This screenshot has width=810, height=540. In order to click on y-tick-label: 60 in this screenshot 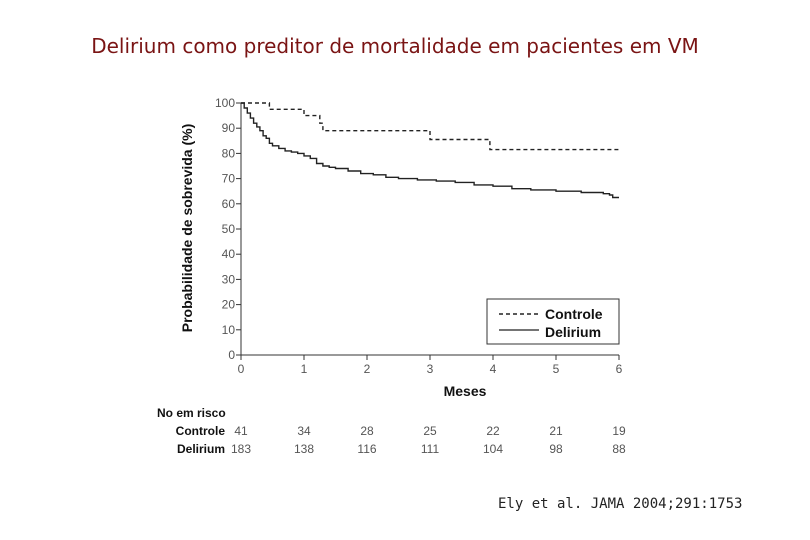, I will do `click(229, 204)`.